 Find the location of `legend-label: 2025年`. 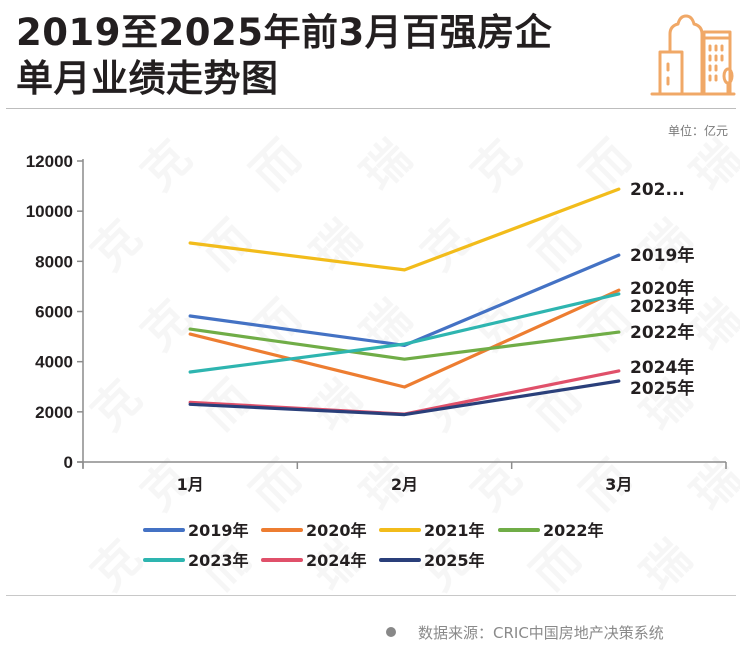

legend-label: 2025年 is located at coordinates (454, 560).